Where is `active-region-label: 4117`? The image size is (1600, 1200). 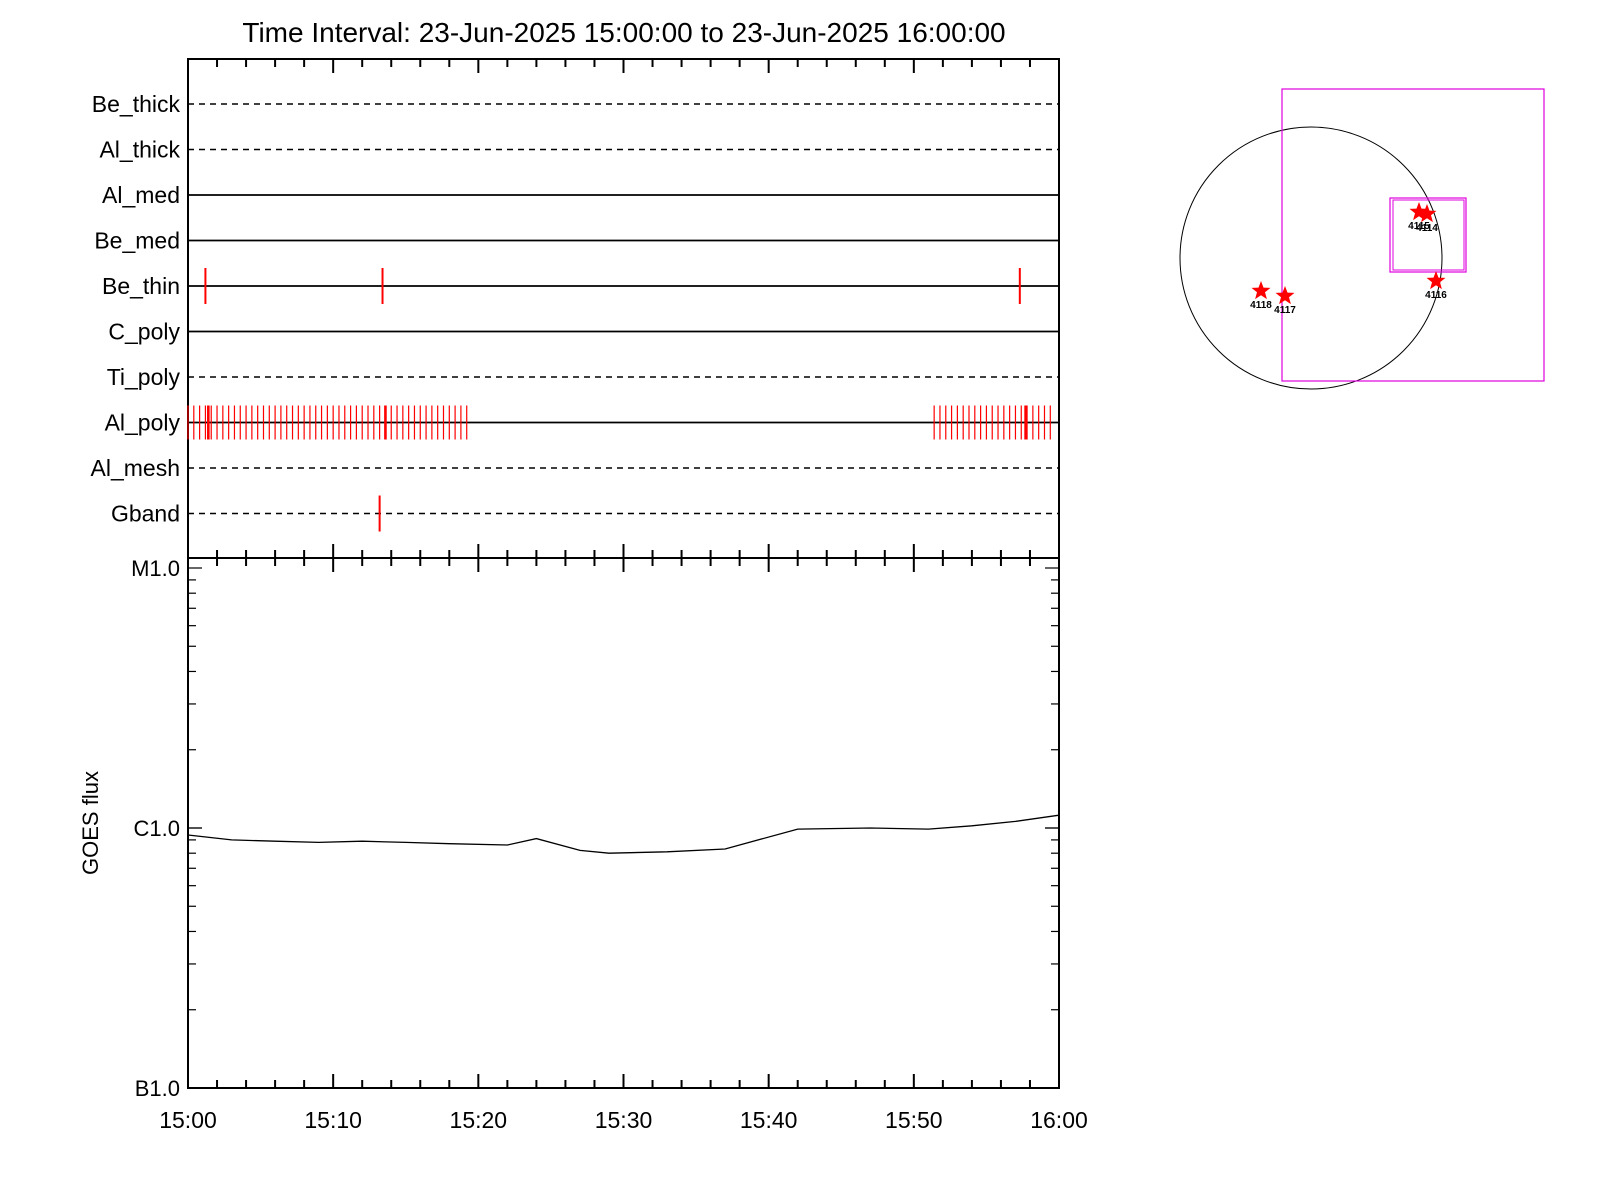 active-region-label: 4117 is located at coordinates (1285, 310).